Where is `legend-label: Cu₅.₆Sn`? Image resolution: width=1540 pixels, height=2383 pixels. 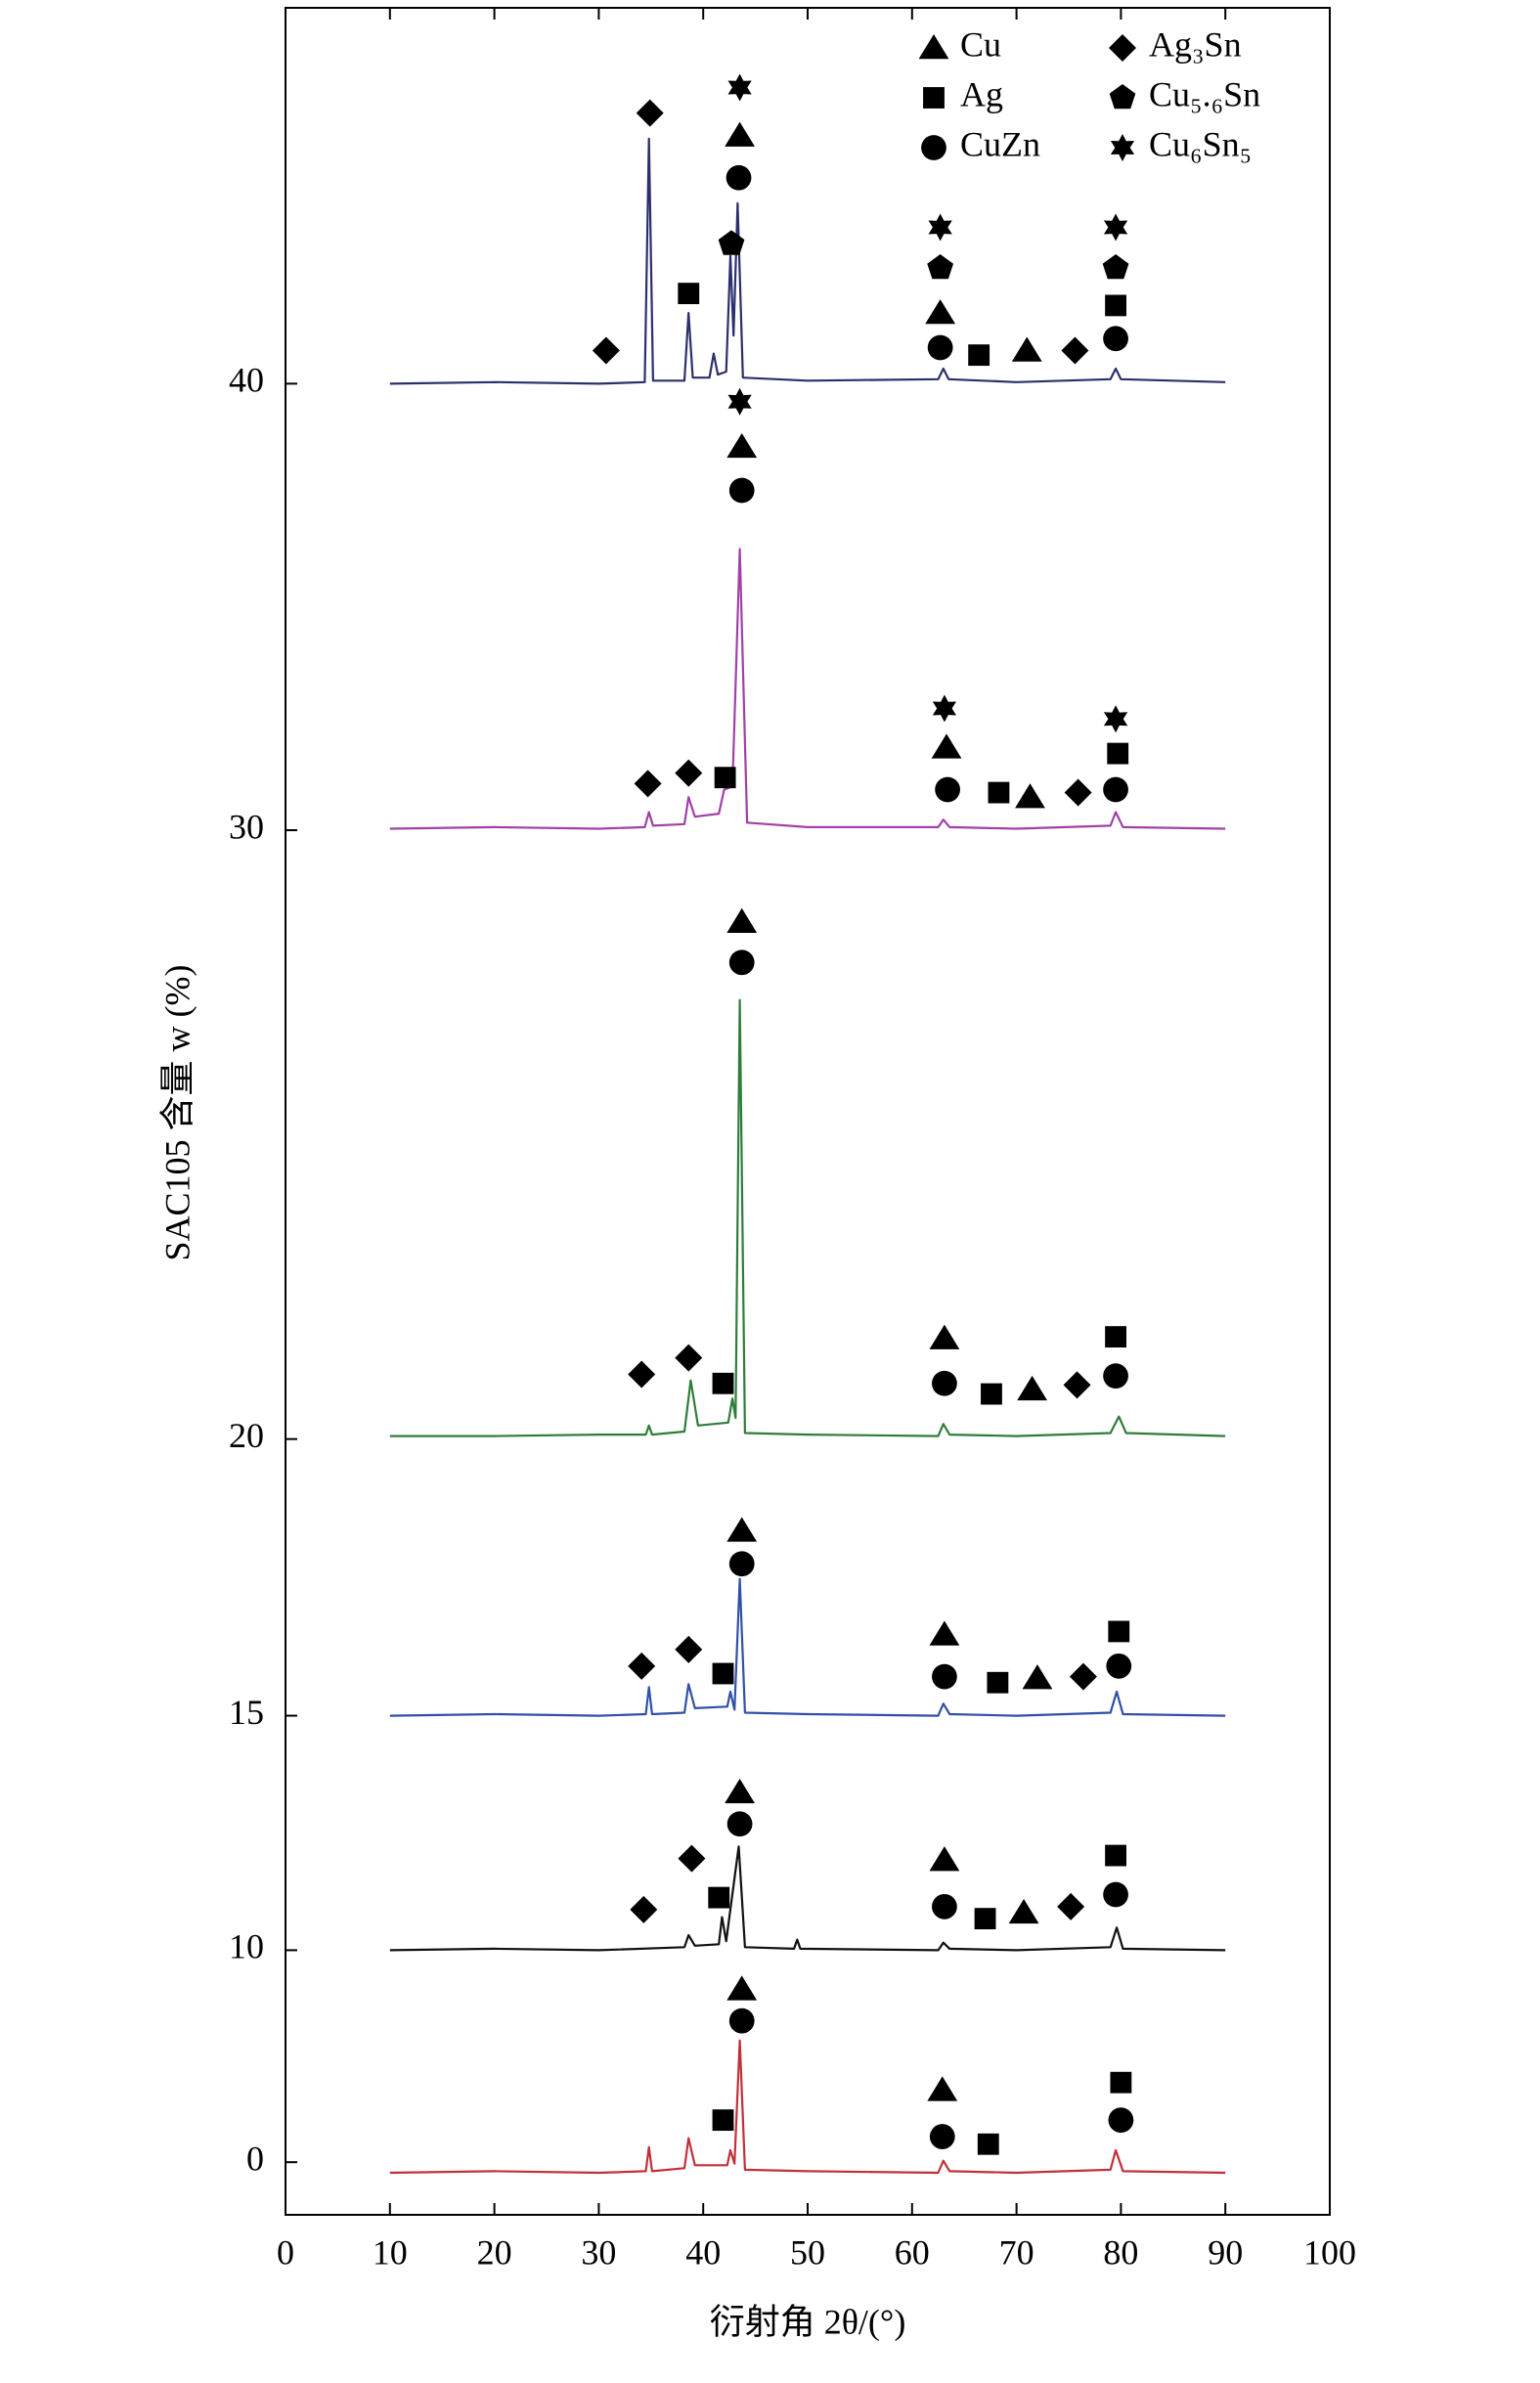
legend-label: Cu₅.₆Sn is located at coordinates (1204, 94).